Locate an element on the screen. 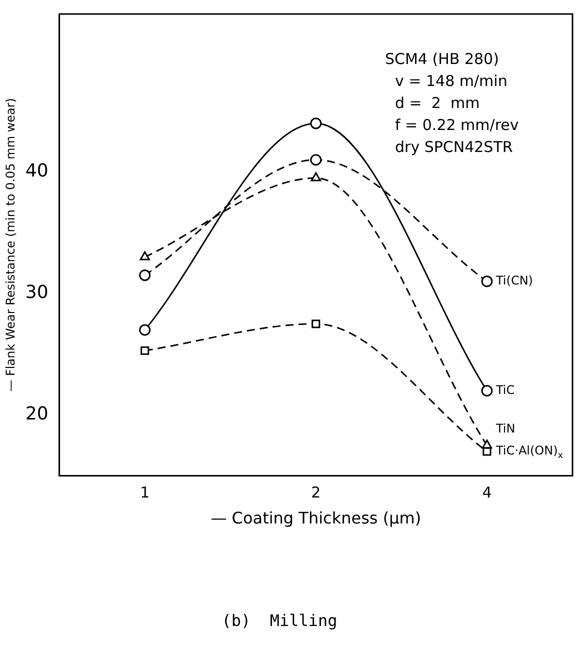 This screenshot has width=579, height=653. annotation: dry SPCN42STR is located at coordinates (454, 147).